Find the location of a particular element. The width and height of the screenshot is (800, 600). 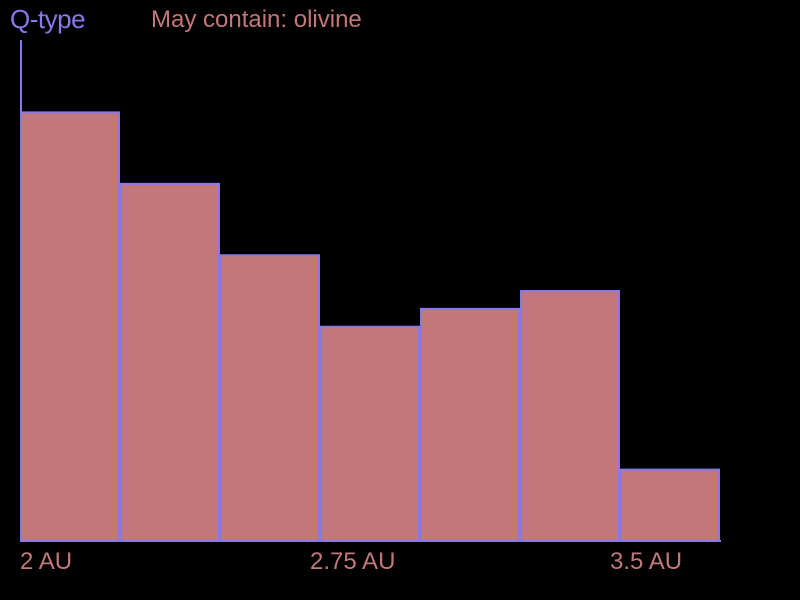

x-tick-label: 2.75 AU is located at coordinates (352, 561).